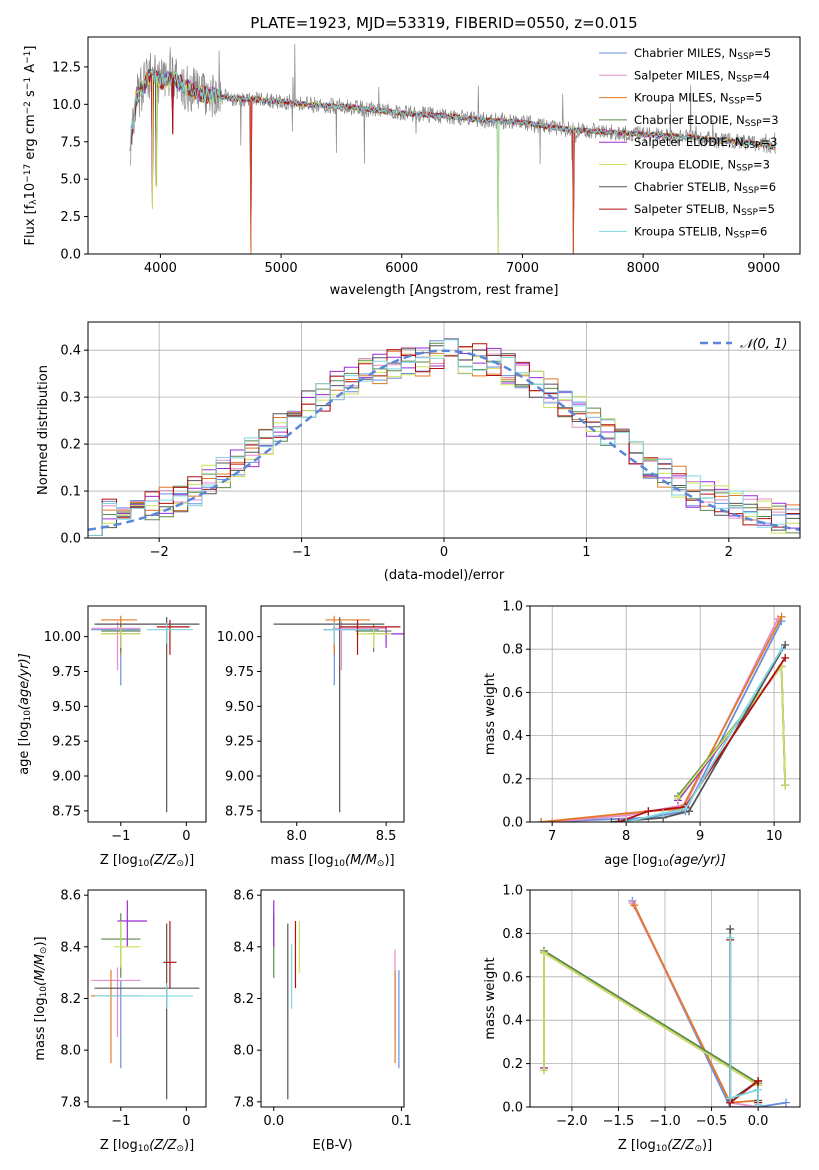 This screenshot has width=819, height=1170. What do you see at coordinates (572, 1121) in the screenshot?
I see `x-tick-label: −2.0` at bounding box center [572, 1121].